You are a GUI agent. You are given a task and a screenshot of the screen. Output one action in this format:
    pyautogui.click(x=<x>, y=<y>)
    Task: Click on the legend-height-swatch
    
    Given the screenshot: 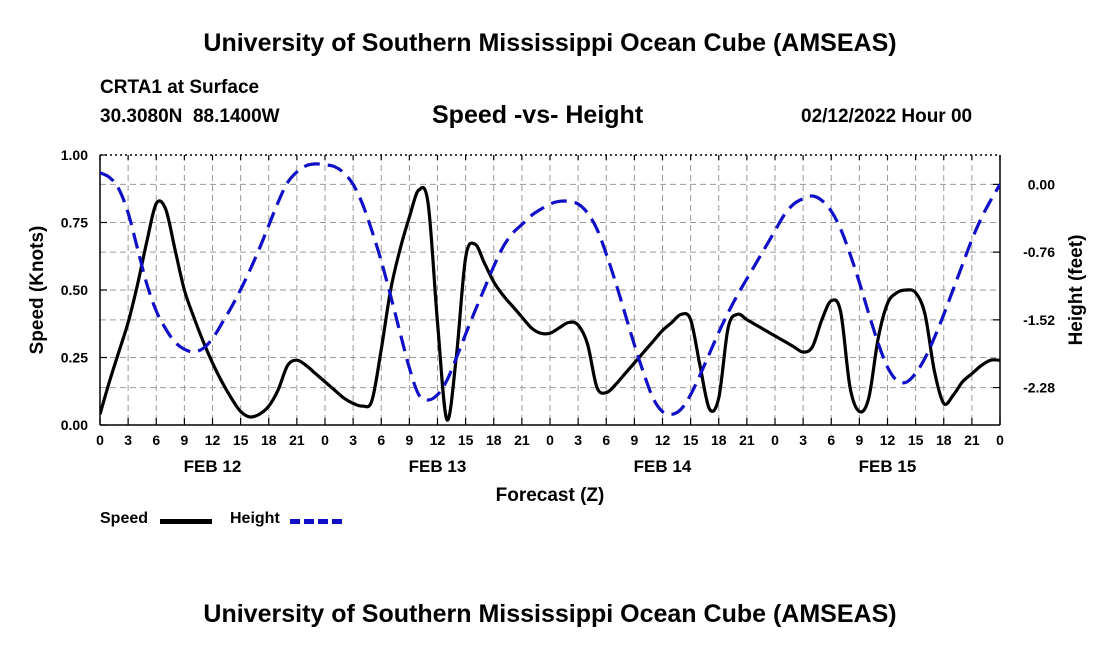 What is the action you would take?
    pyautogui.click(x=316, y=521)
    